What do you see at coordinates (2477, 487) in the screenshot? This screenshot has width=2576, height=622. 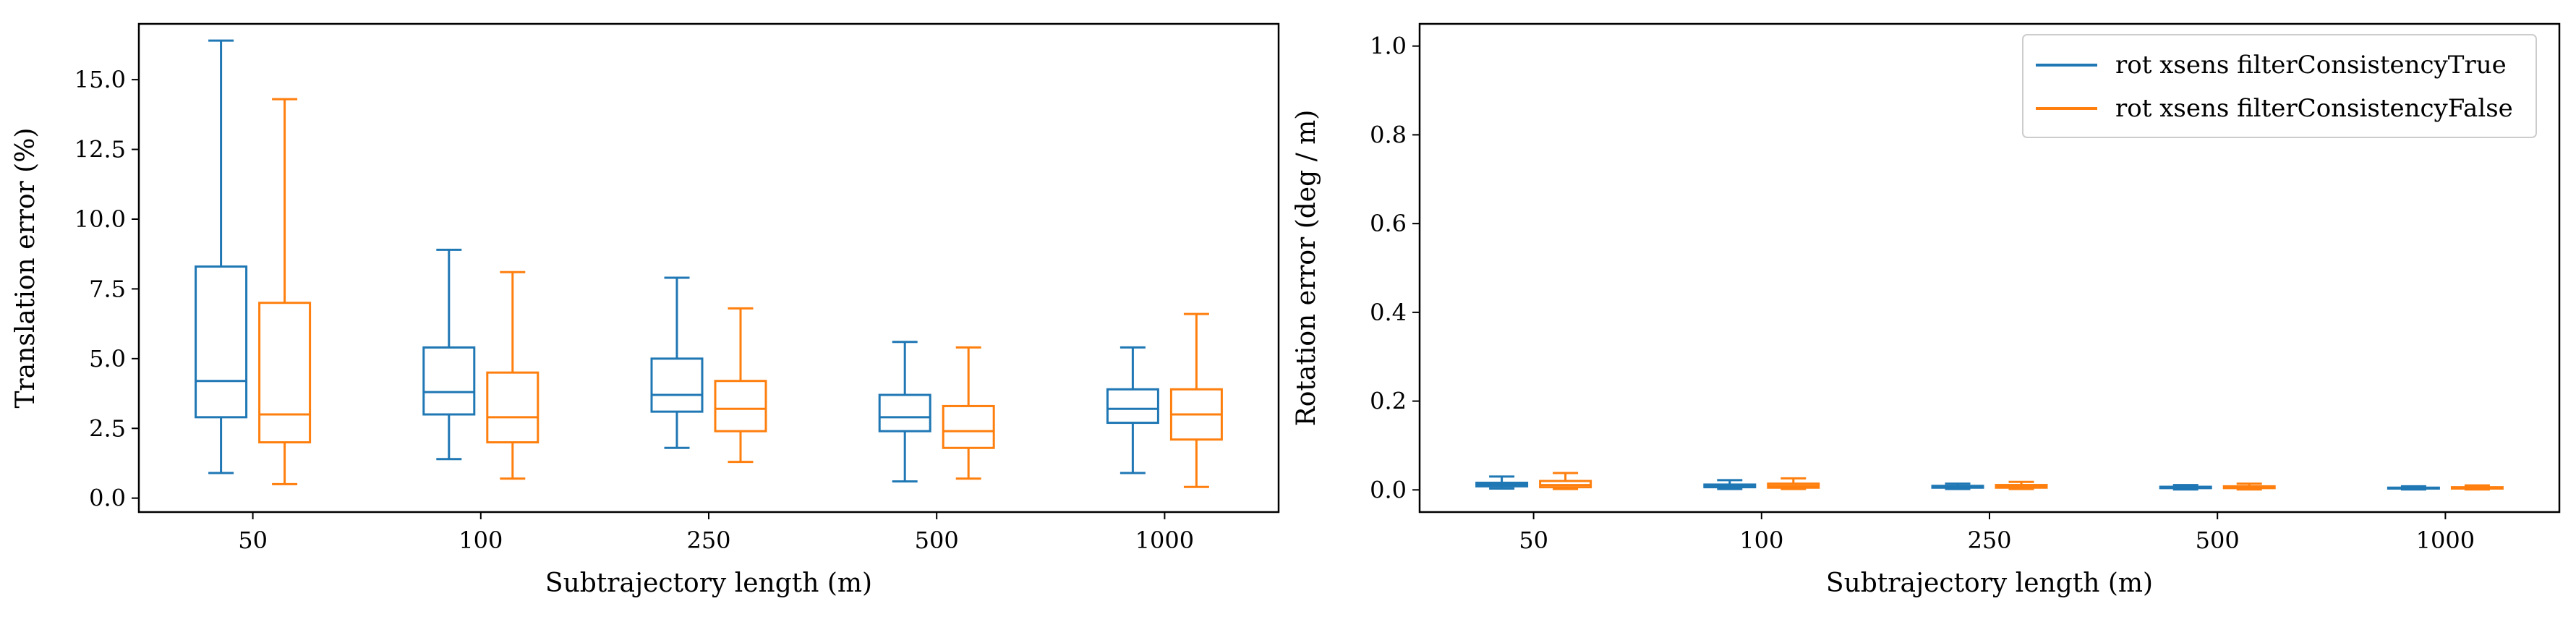 I see `rotation-box-1000-false` at bounding box center [2477, 487].